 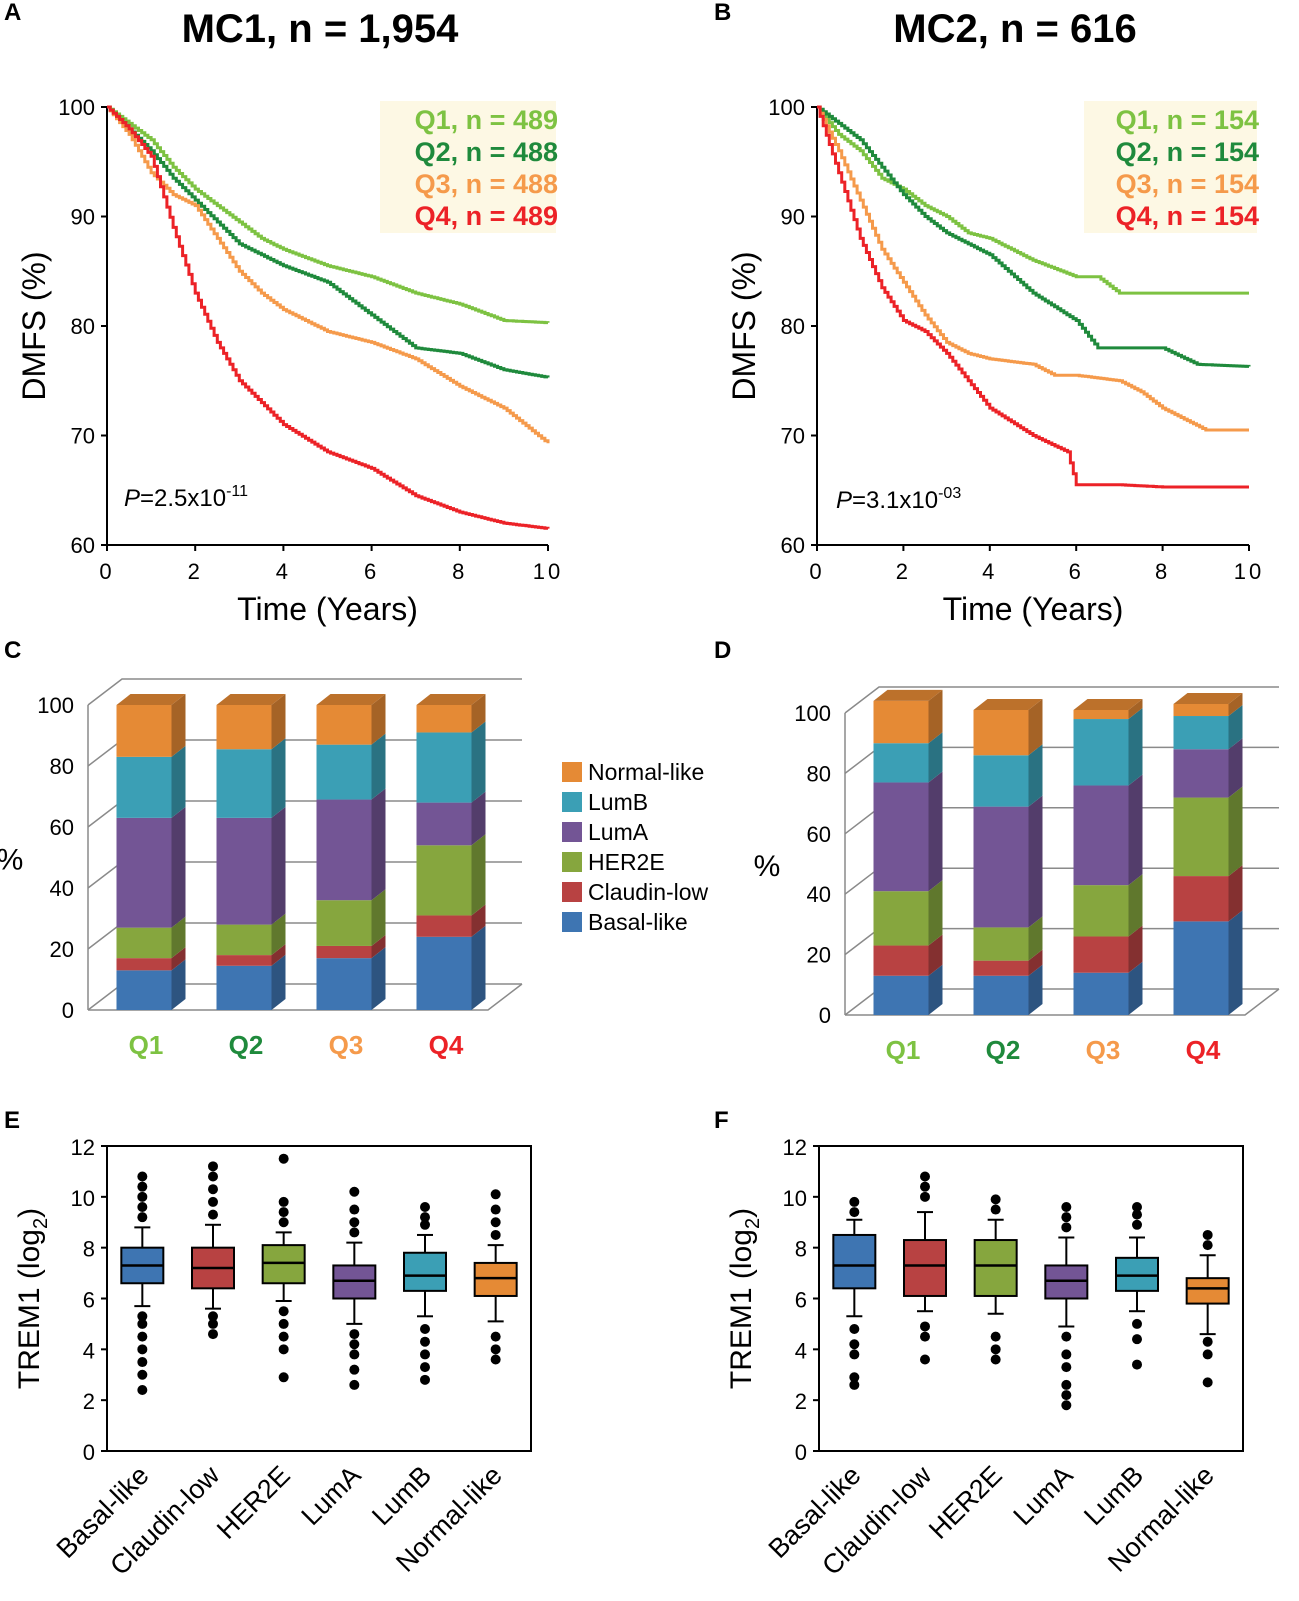 I want to click on panel-c-bar-q2-luma, so click(x=244, y=871).